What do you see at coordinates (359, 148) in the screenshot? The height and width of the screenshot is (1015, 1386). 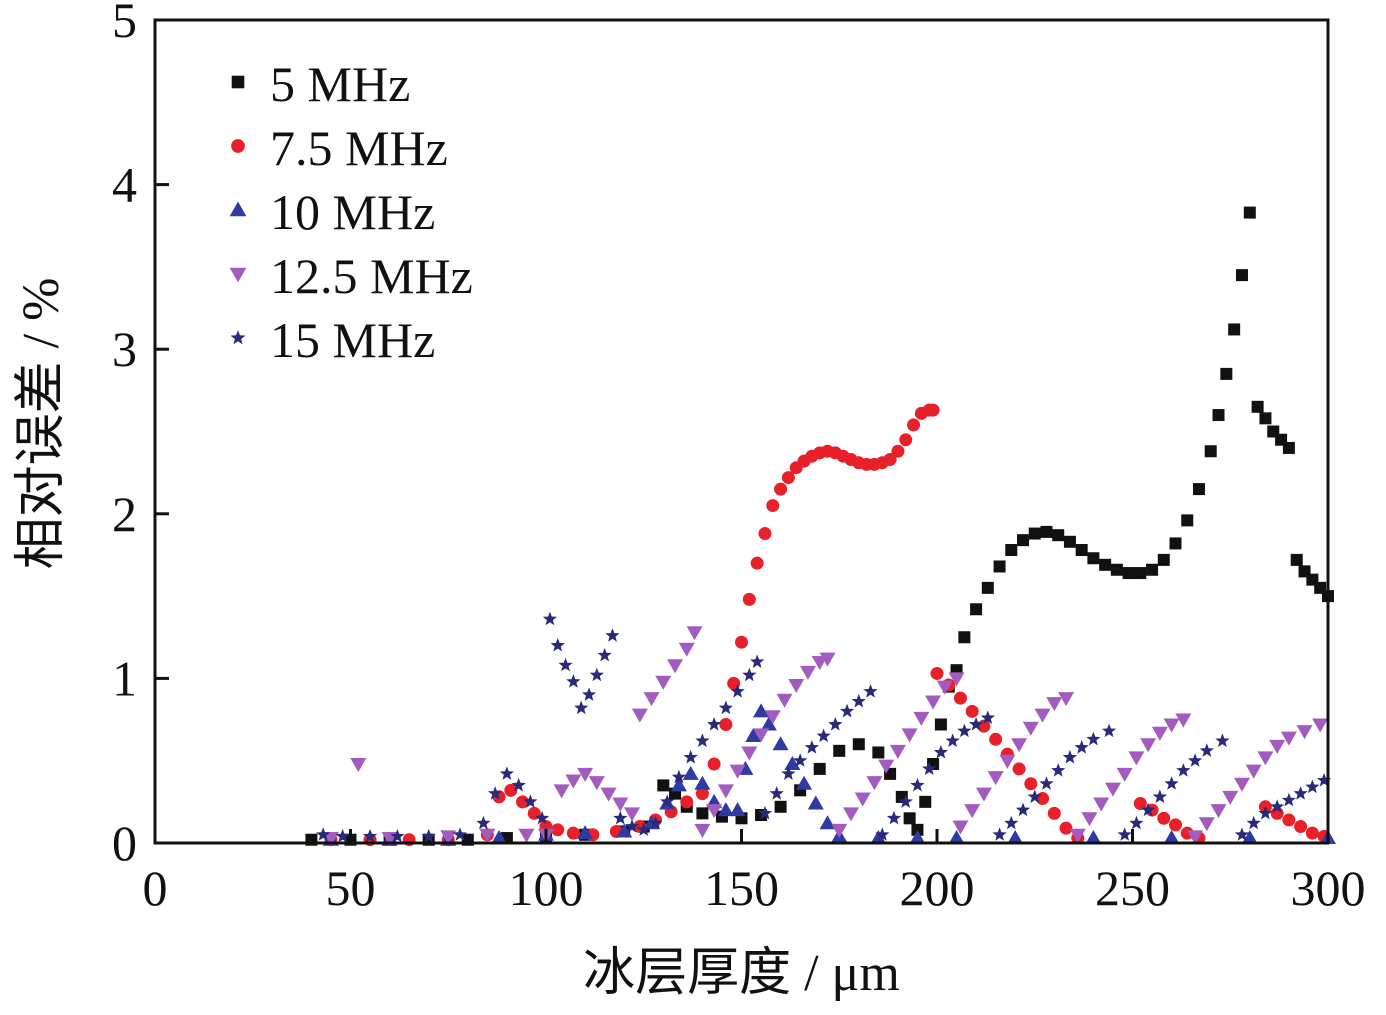 I see `legend-label: 7.5 MHz` at bounding box center [359, 148].